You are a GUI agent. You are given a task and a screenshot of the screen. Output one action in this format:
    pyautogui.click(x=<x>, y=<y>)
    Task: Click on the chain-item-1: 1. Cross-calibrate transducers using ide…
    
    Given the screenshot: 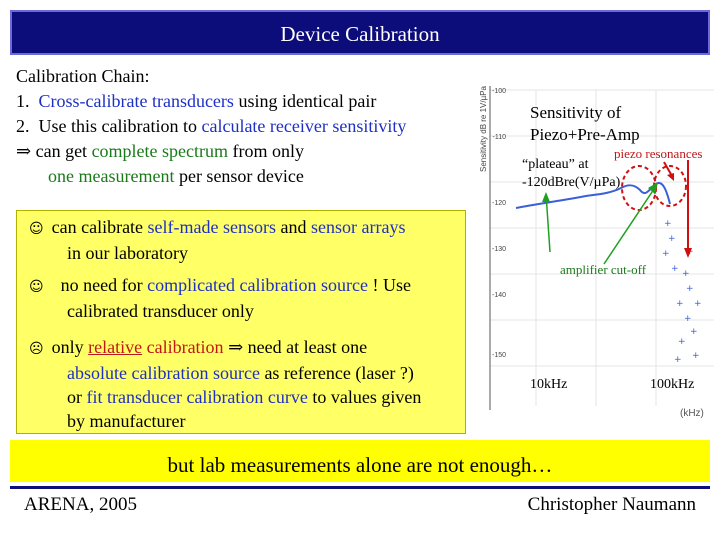 What is the action you would take?
    pyautogui.click(x=246, y=101)
    